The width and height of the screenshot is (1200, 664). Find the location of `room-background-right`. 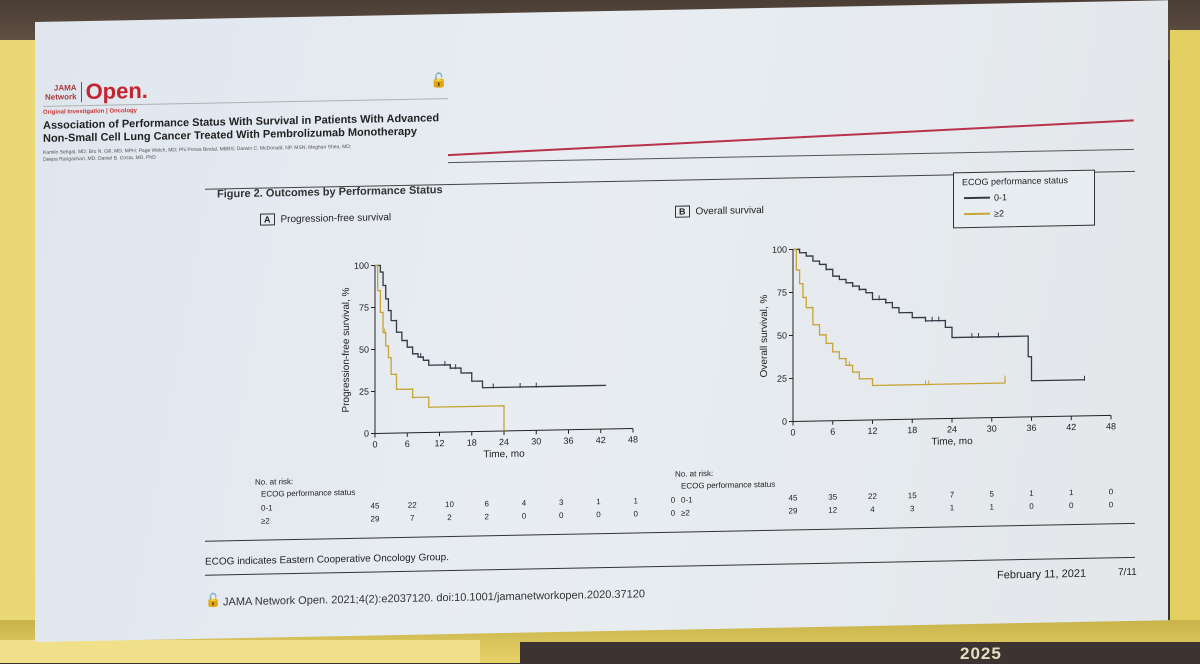

room-background-right is located at coordinates (1185, 330).